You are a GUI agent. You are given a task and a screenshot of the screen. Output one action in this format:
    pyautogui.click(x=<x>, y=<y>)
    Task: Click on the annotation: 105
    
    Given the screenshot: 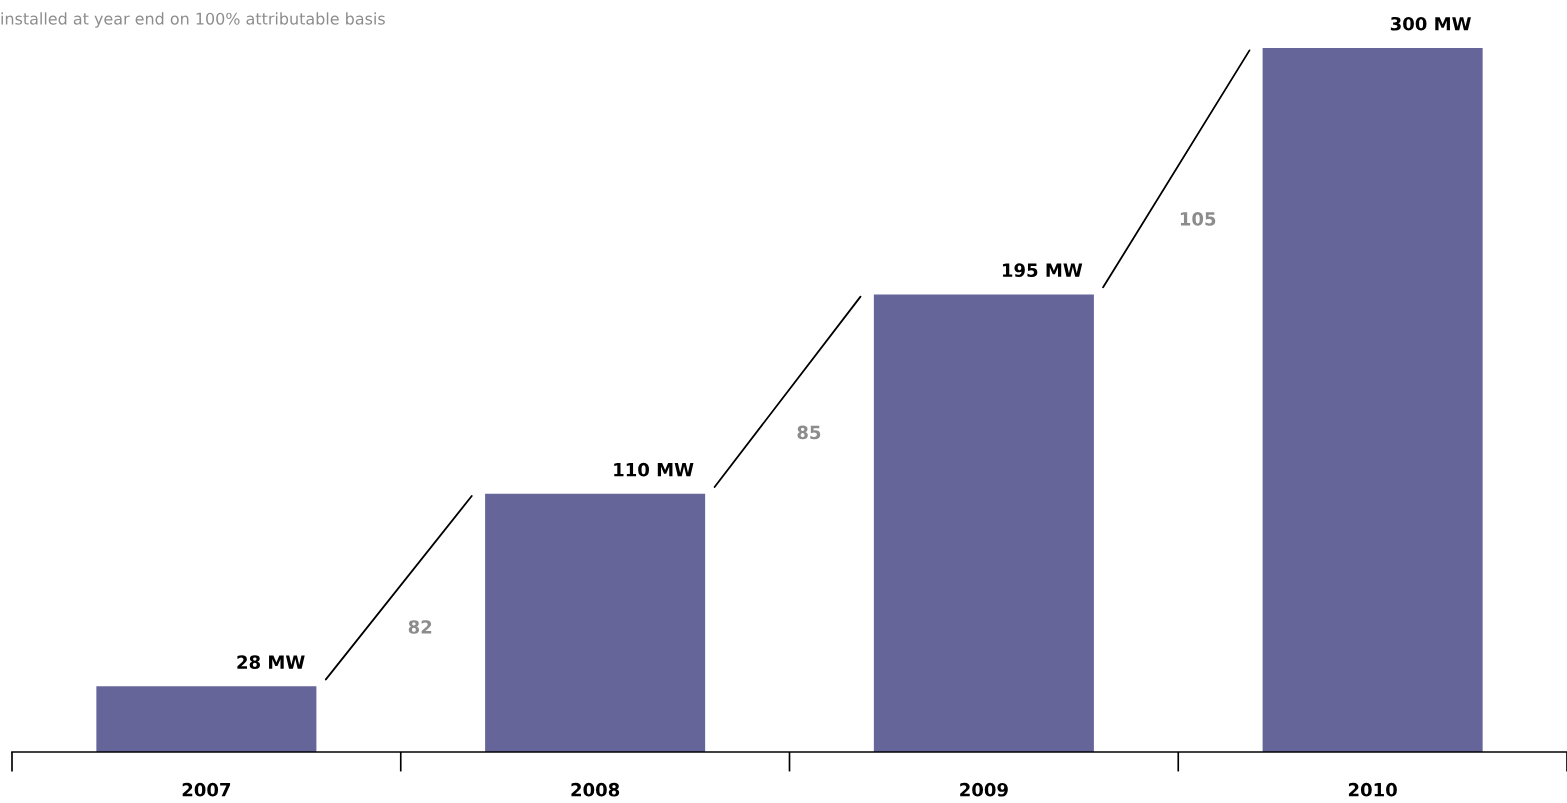 What is the action you would take?
    pyautogui.click(x=1198, y=219)
    